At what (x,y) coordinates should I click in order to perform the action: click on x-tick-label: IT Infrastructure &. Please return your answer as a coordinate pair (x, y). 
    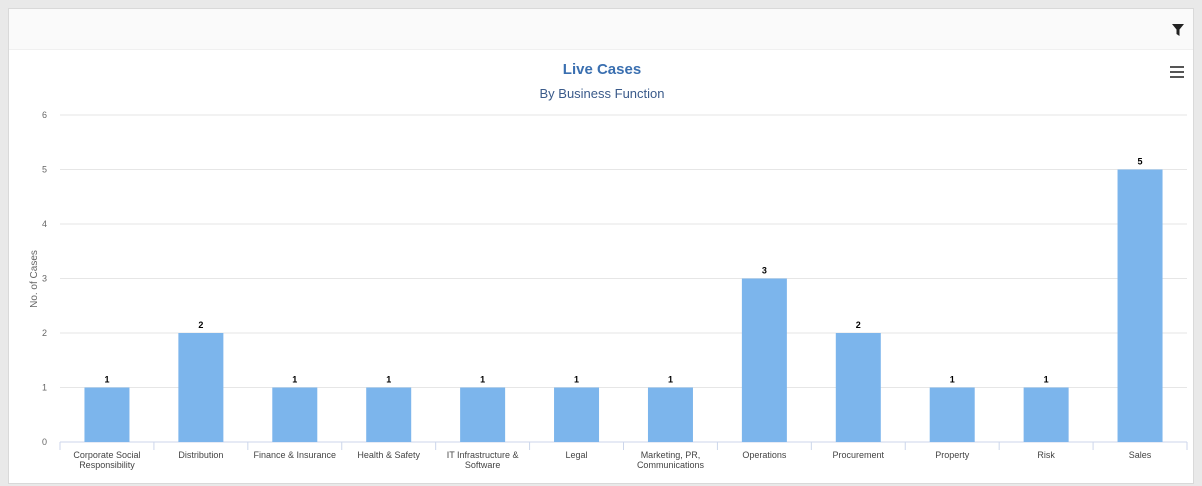
    Looking at the image, I should click on (483, 455).